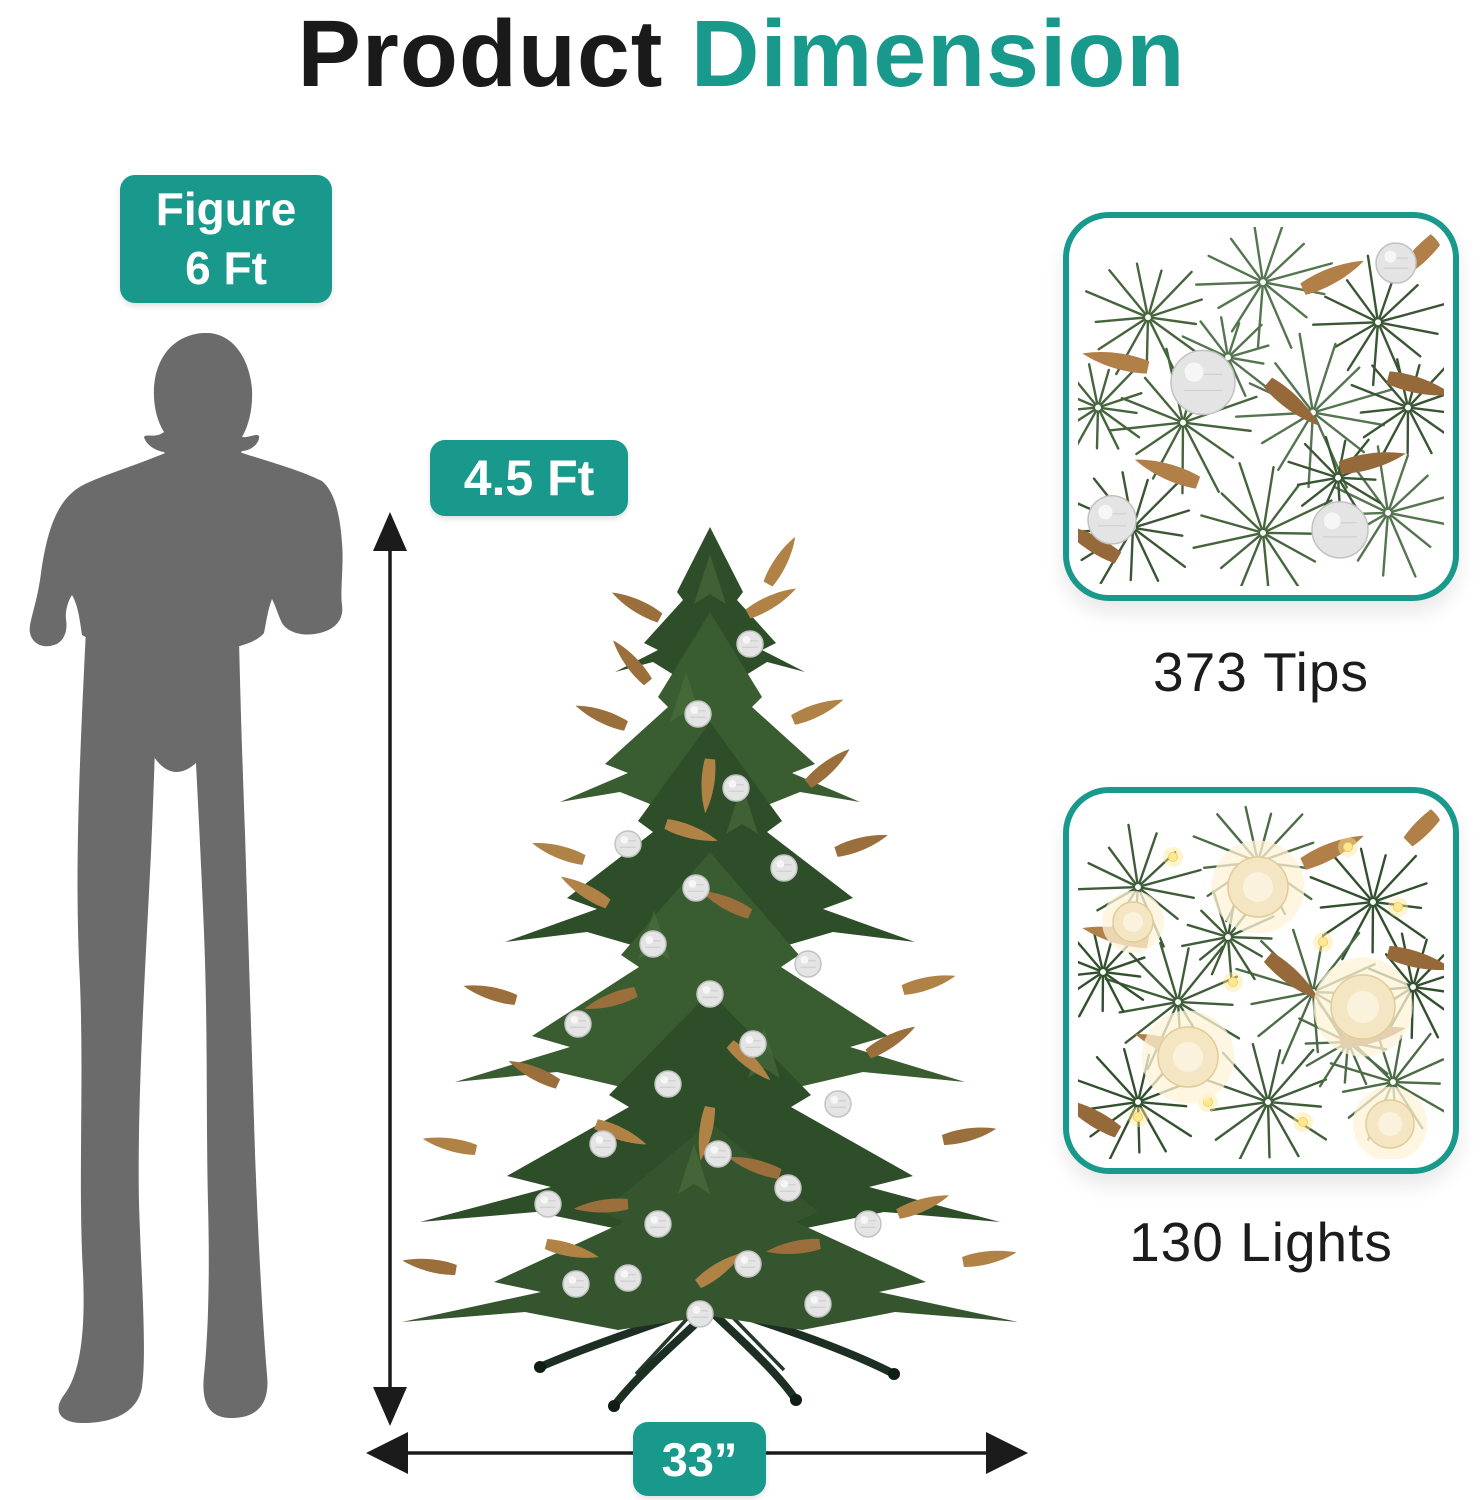  I want to click on tips-closeup-image, so click(1261, 406).